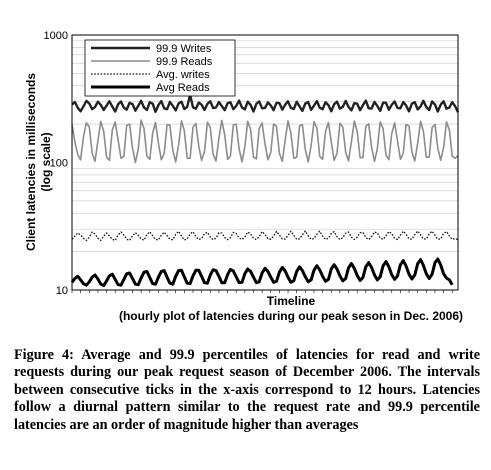 Image resolution: width=491 pixels, height=470 pixels. I want to click on series-line-gray-solid, so click(265, 141).